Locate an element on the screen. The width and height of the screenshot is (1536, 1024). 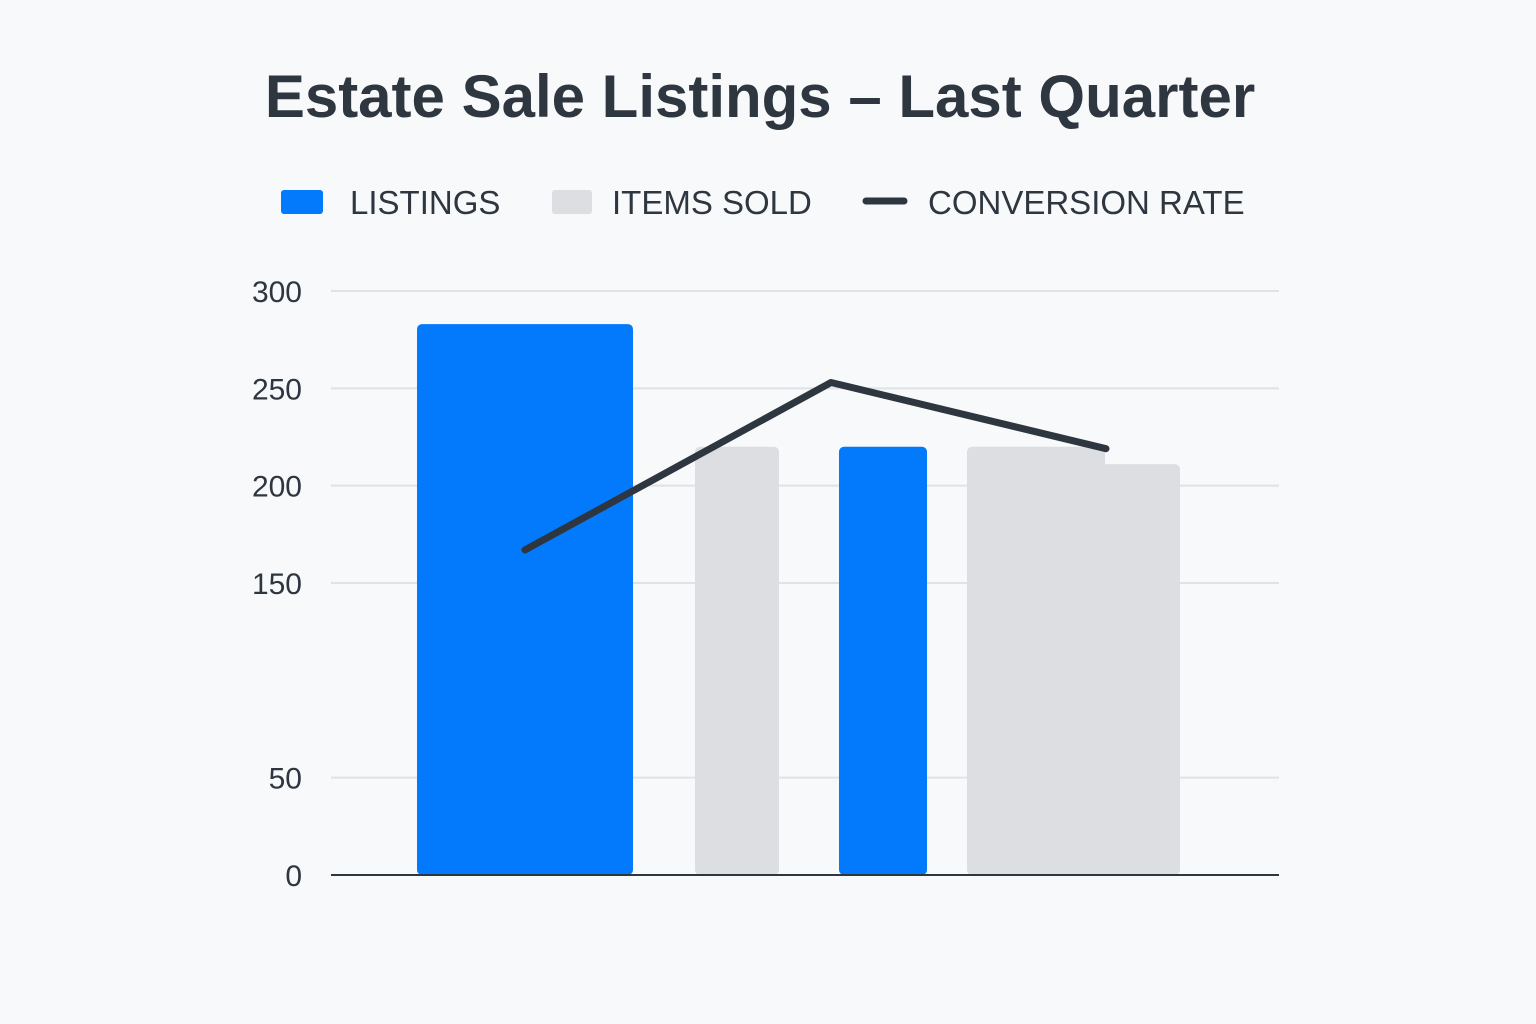
conversion-rate-series is located at coordinates (815, 466).